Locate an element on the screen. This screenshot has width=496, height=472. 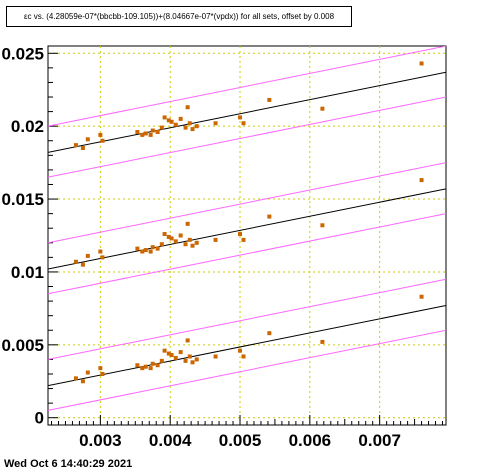
x-tick-label: 0.006 is located at coordinates (310, 440).